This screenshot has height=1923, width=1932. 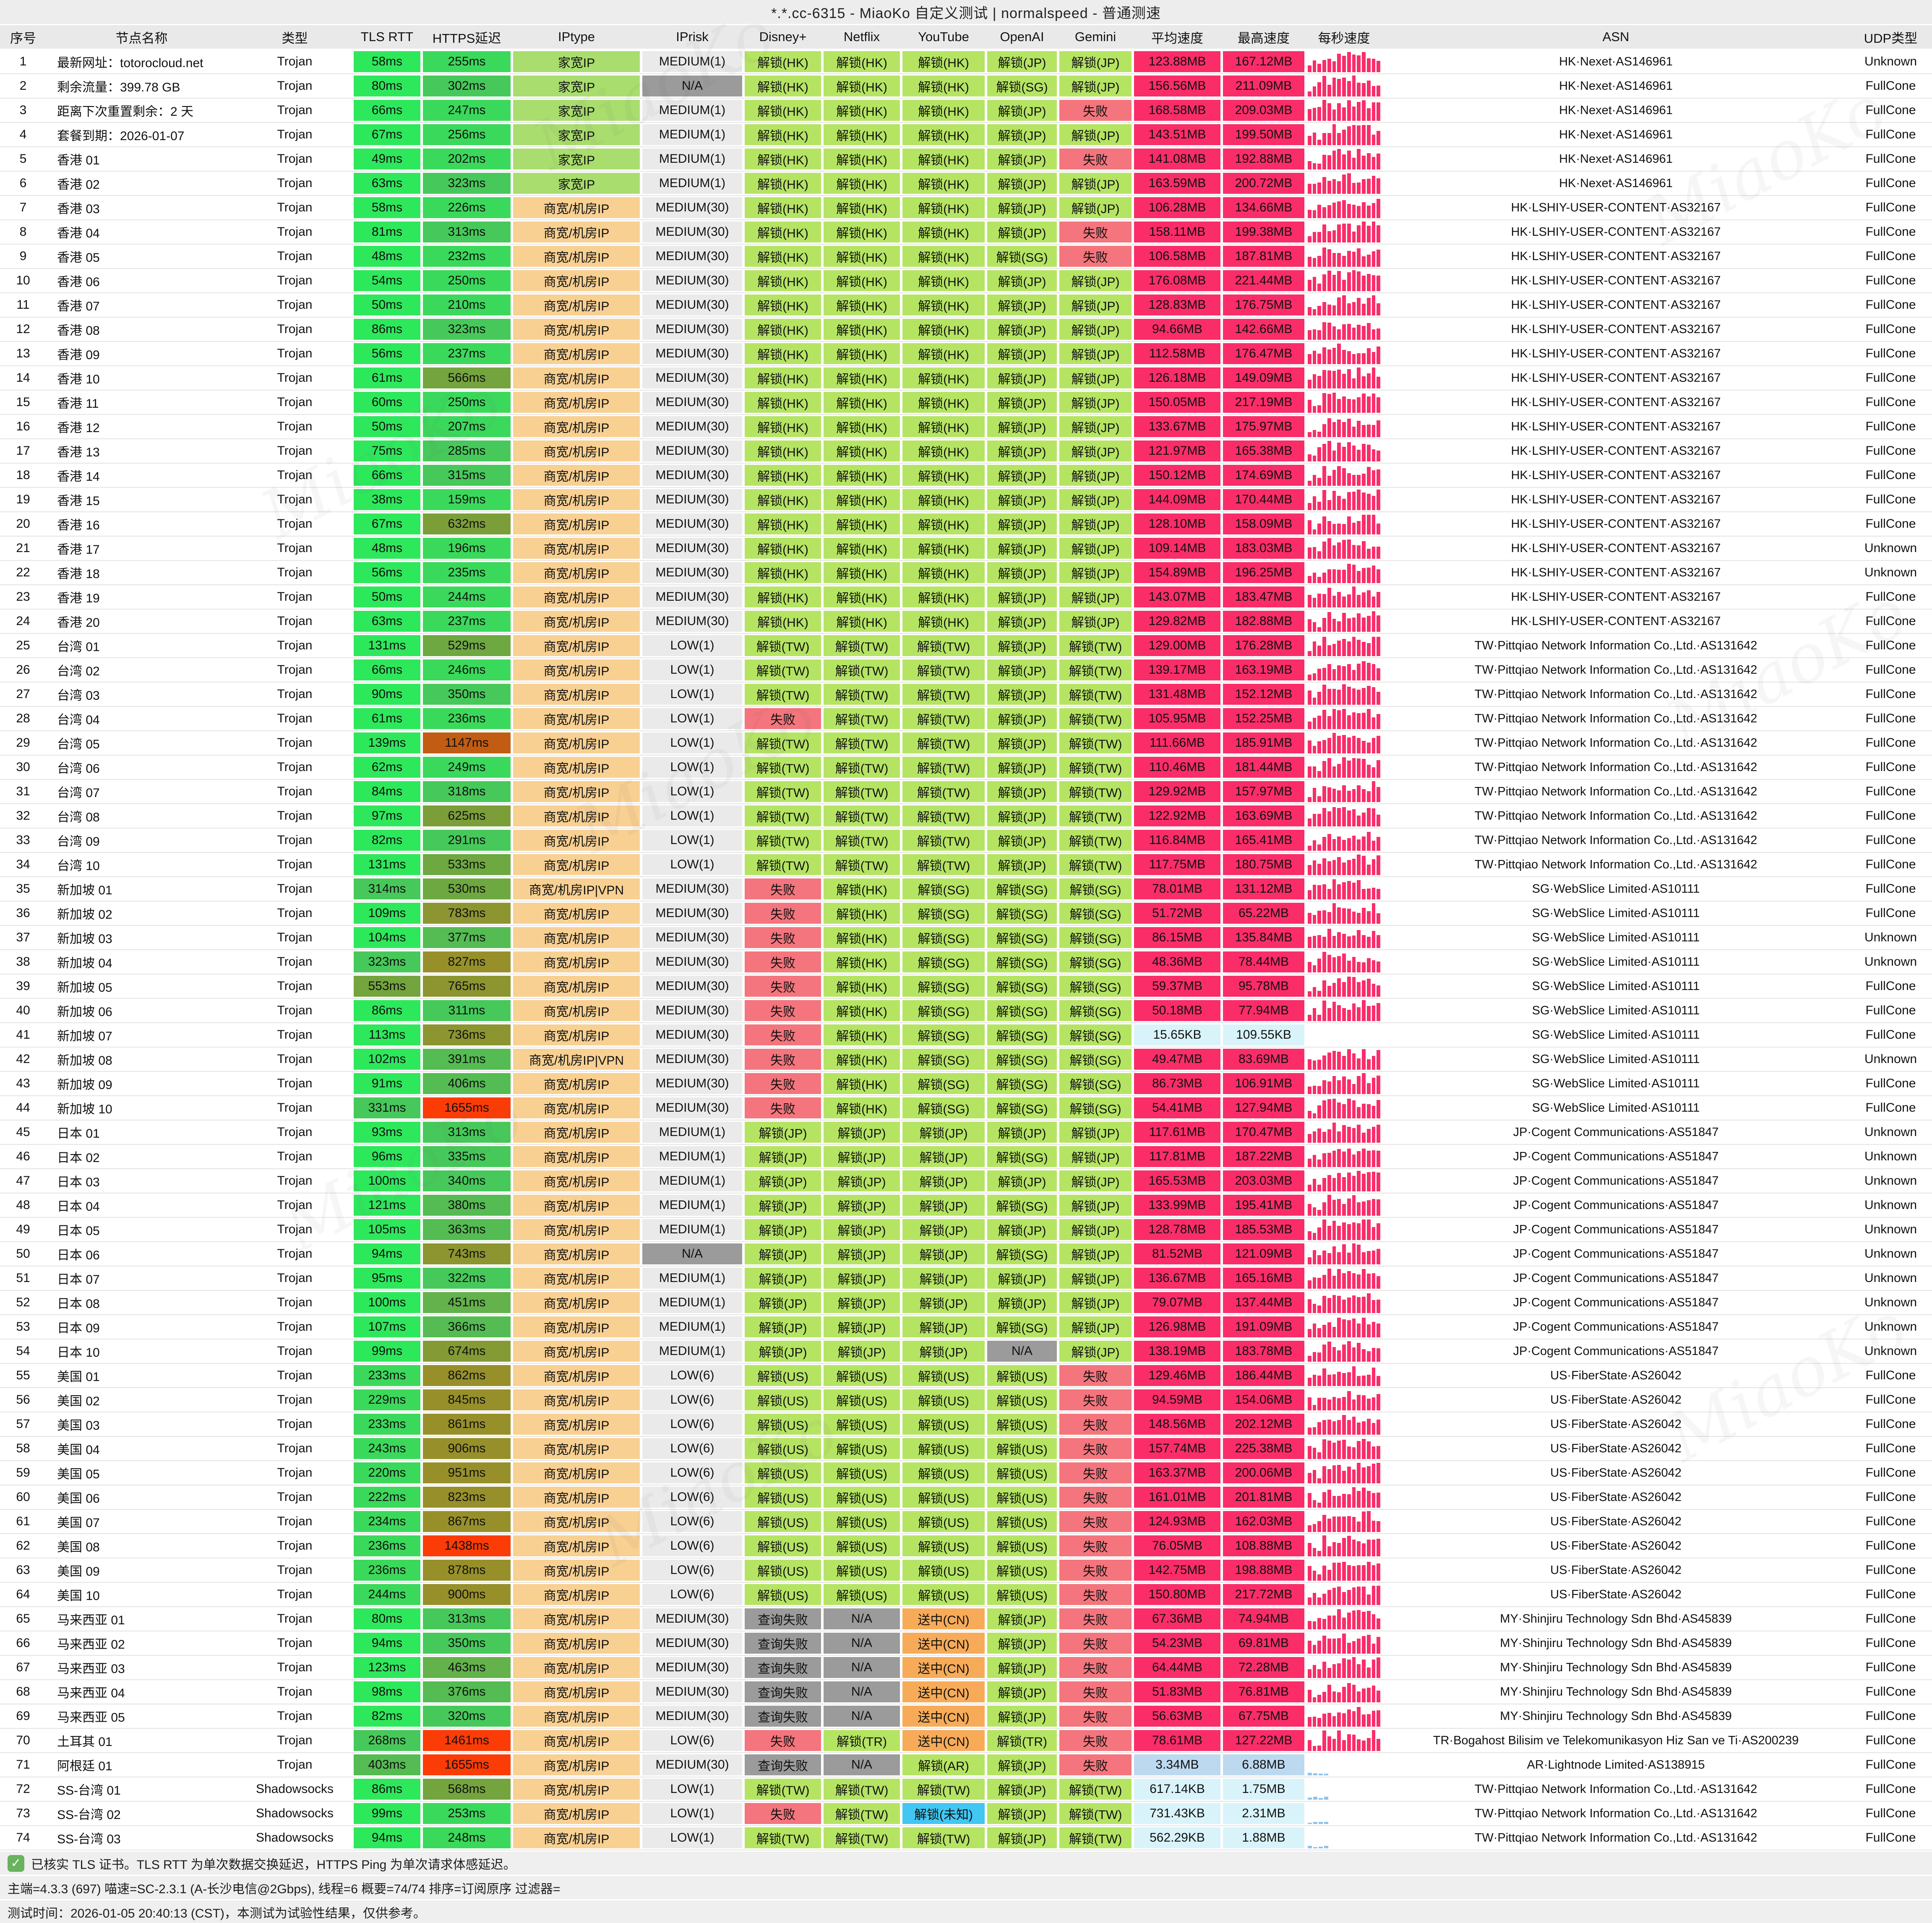 I want to click on https-delay-cell-pill: 335ms, so click(x=467, y=1156).